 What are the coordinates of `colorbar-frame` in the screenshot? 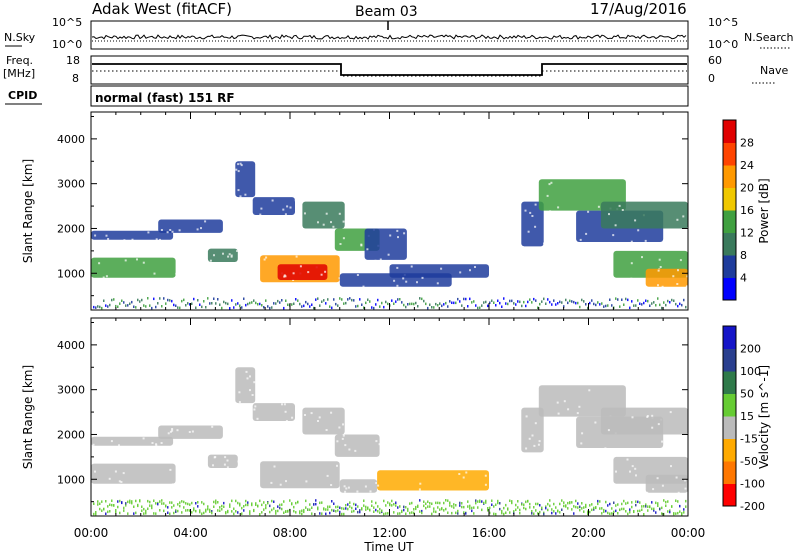 It's located at (729, 416).